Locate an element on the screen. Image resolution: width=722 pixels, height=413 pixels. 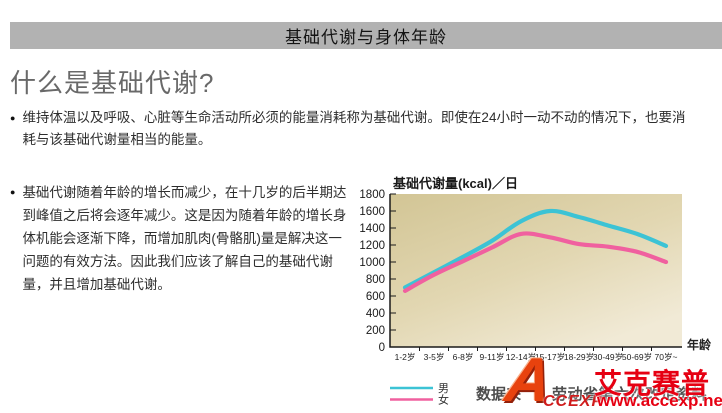
data-source-text: 劳动省第六次改定资料 is located at coordinates (630, 394).